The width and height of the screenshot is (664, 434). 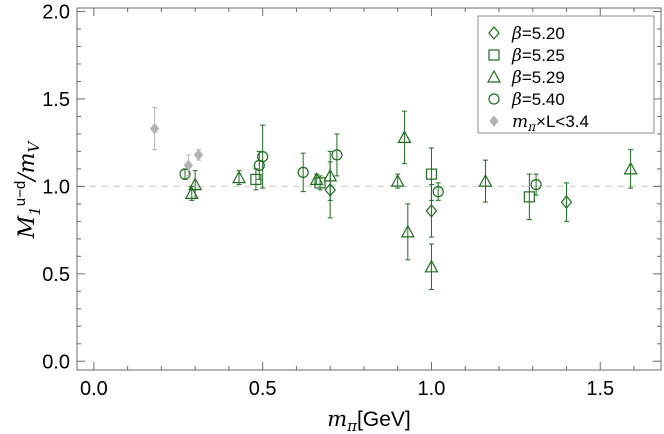 I want to click on y-axis-title: M1u−d/mV, so click(x=28, y=190).